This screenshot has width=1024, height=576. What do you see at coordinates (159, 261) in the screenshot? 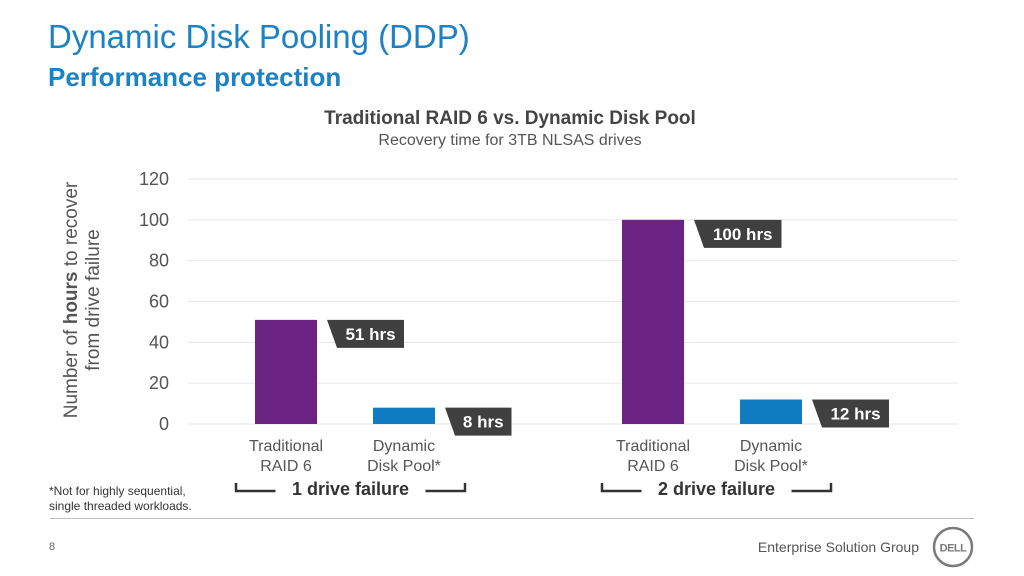
I see `y-tick-label: 80` at bounding box center [159, 261].